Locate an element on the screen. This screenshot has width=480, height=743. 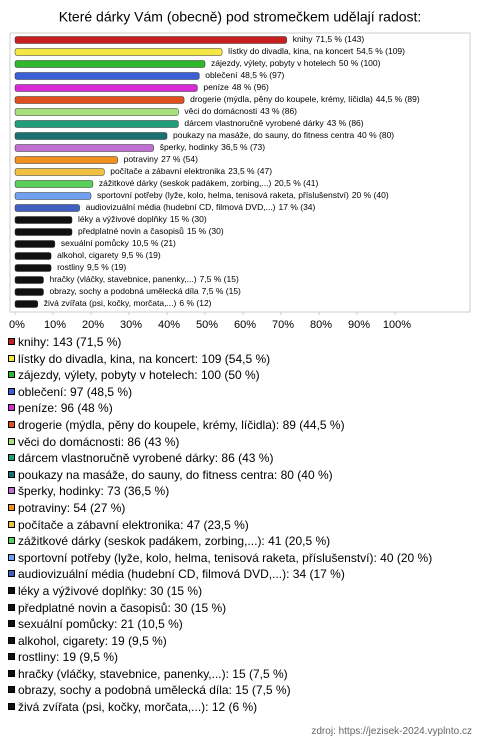
x-tick-label: 20% is located at coordinates (93, 325).